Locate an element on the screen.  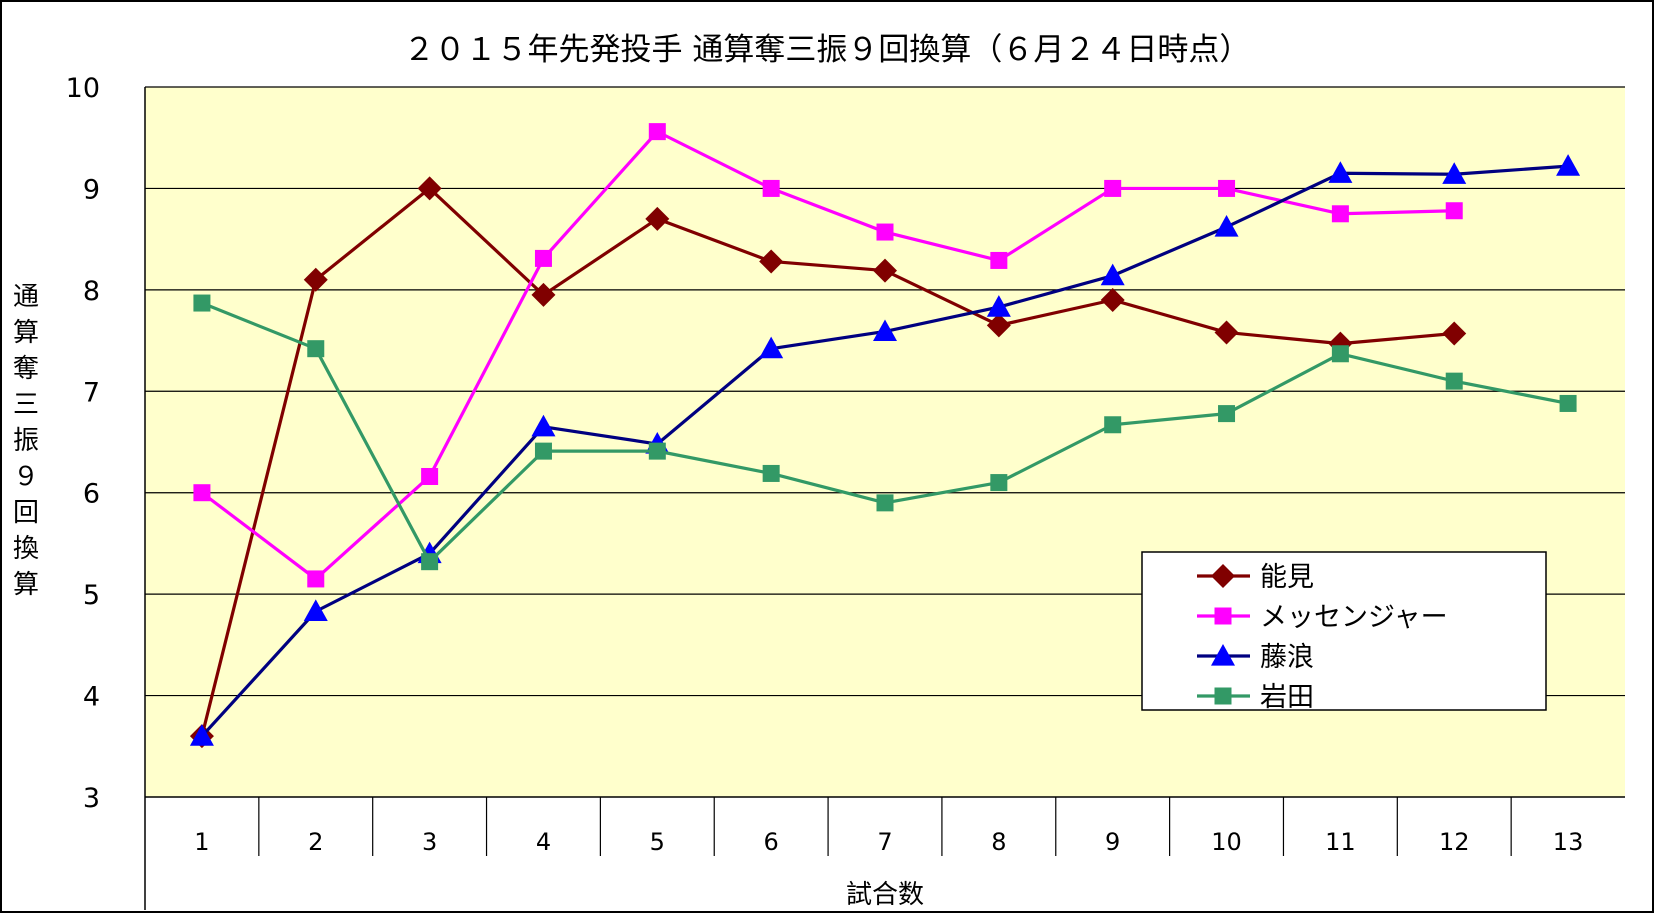
y-tick-label: 4 is located at coordinates (91, 697).